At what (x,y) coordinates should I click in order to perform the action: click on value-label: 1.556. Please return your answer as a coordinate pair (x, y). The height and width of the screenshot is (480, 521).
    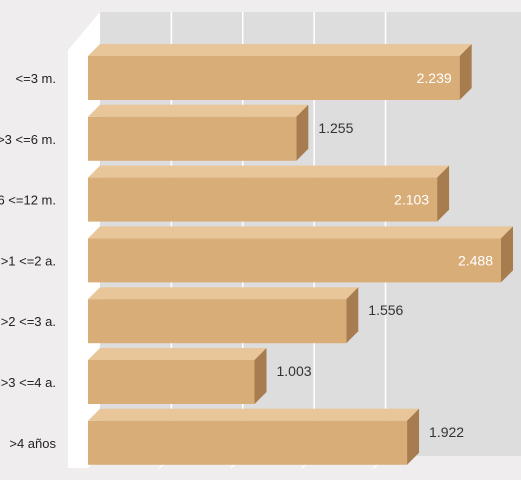
    Looking at the image, I should click on (385, 310).